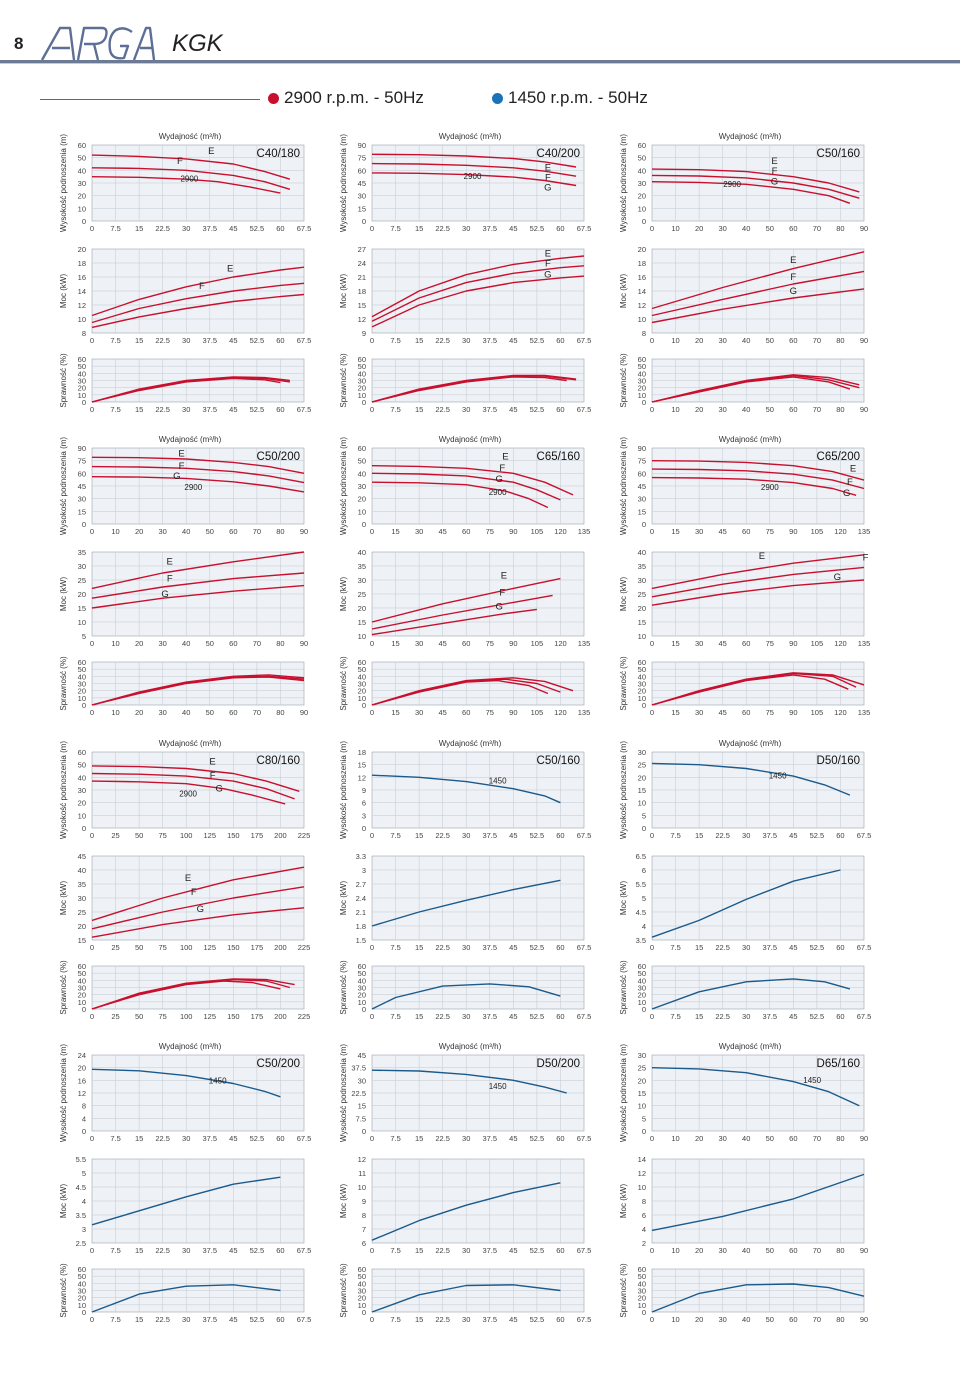 The width and height of the screenshot is (960, 1384). Describe the element at coordinates (560, 643) in the screenshot. I see `x-tick-label: 120` at that location.